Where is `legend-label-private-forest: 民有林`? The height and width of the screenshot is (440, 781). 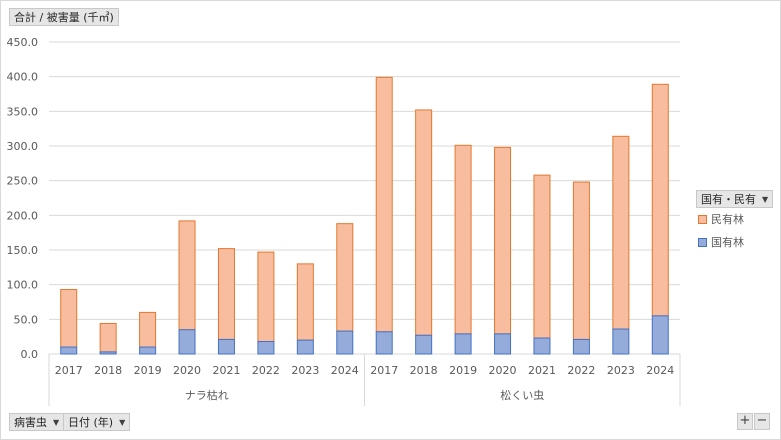 legend-label-private-forest: 民有林 is located at coordinates (727, 219).